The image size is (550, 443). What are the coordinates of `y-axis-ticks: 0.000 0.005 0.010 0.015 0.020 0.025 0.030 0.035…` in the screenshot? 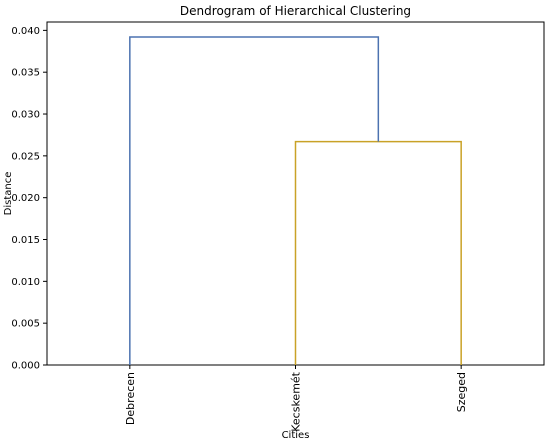 It's located at (29, 199).